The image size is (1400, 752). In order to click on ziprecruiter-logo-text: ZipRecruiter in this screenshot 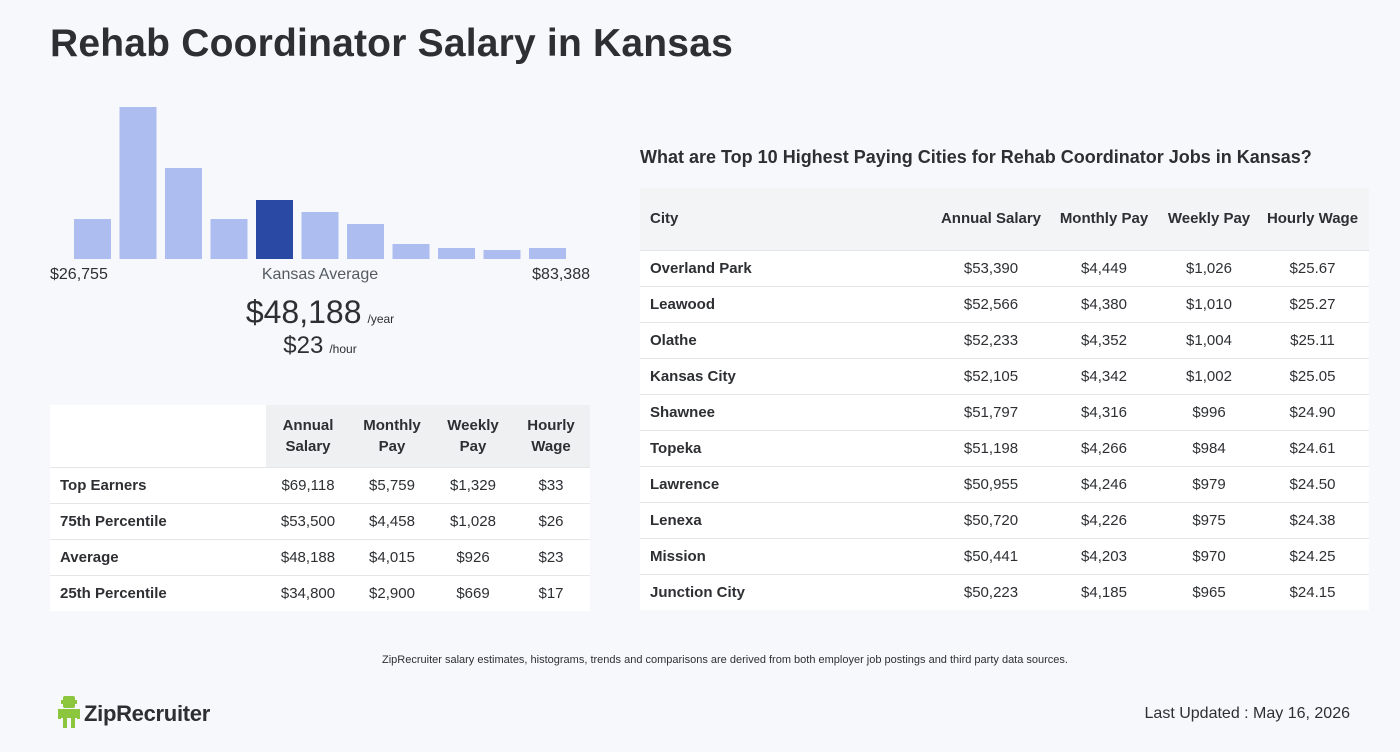, I will do `click(147, 713)`.